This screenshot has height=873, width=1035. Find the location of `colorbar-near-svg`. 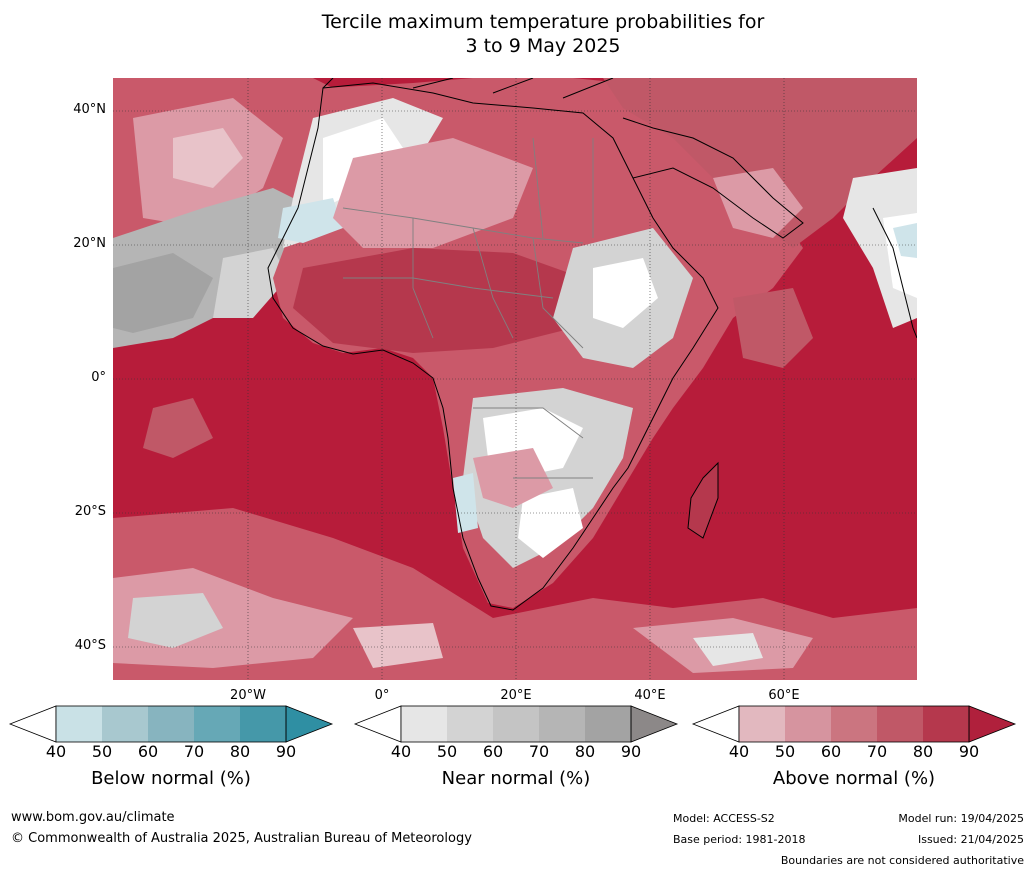

colorbar-near-svg is located at coordinates (516, 724).